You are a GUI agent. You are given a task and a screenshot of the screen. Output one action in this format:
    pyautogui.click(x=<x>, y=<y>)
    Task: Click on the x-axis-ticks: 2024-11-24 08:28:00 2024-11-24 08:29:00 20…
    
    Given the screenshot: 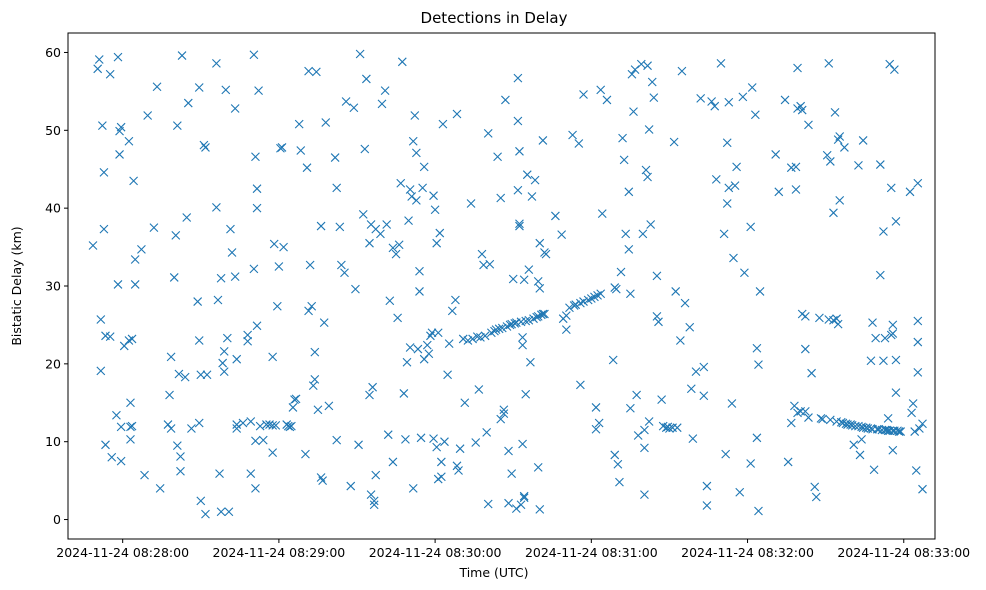 What is the action you would take?
    pyautogui.click(x=513, y=549)
    